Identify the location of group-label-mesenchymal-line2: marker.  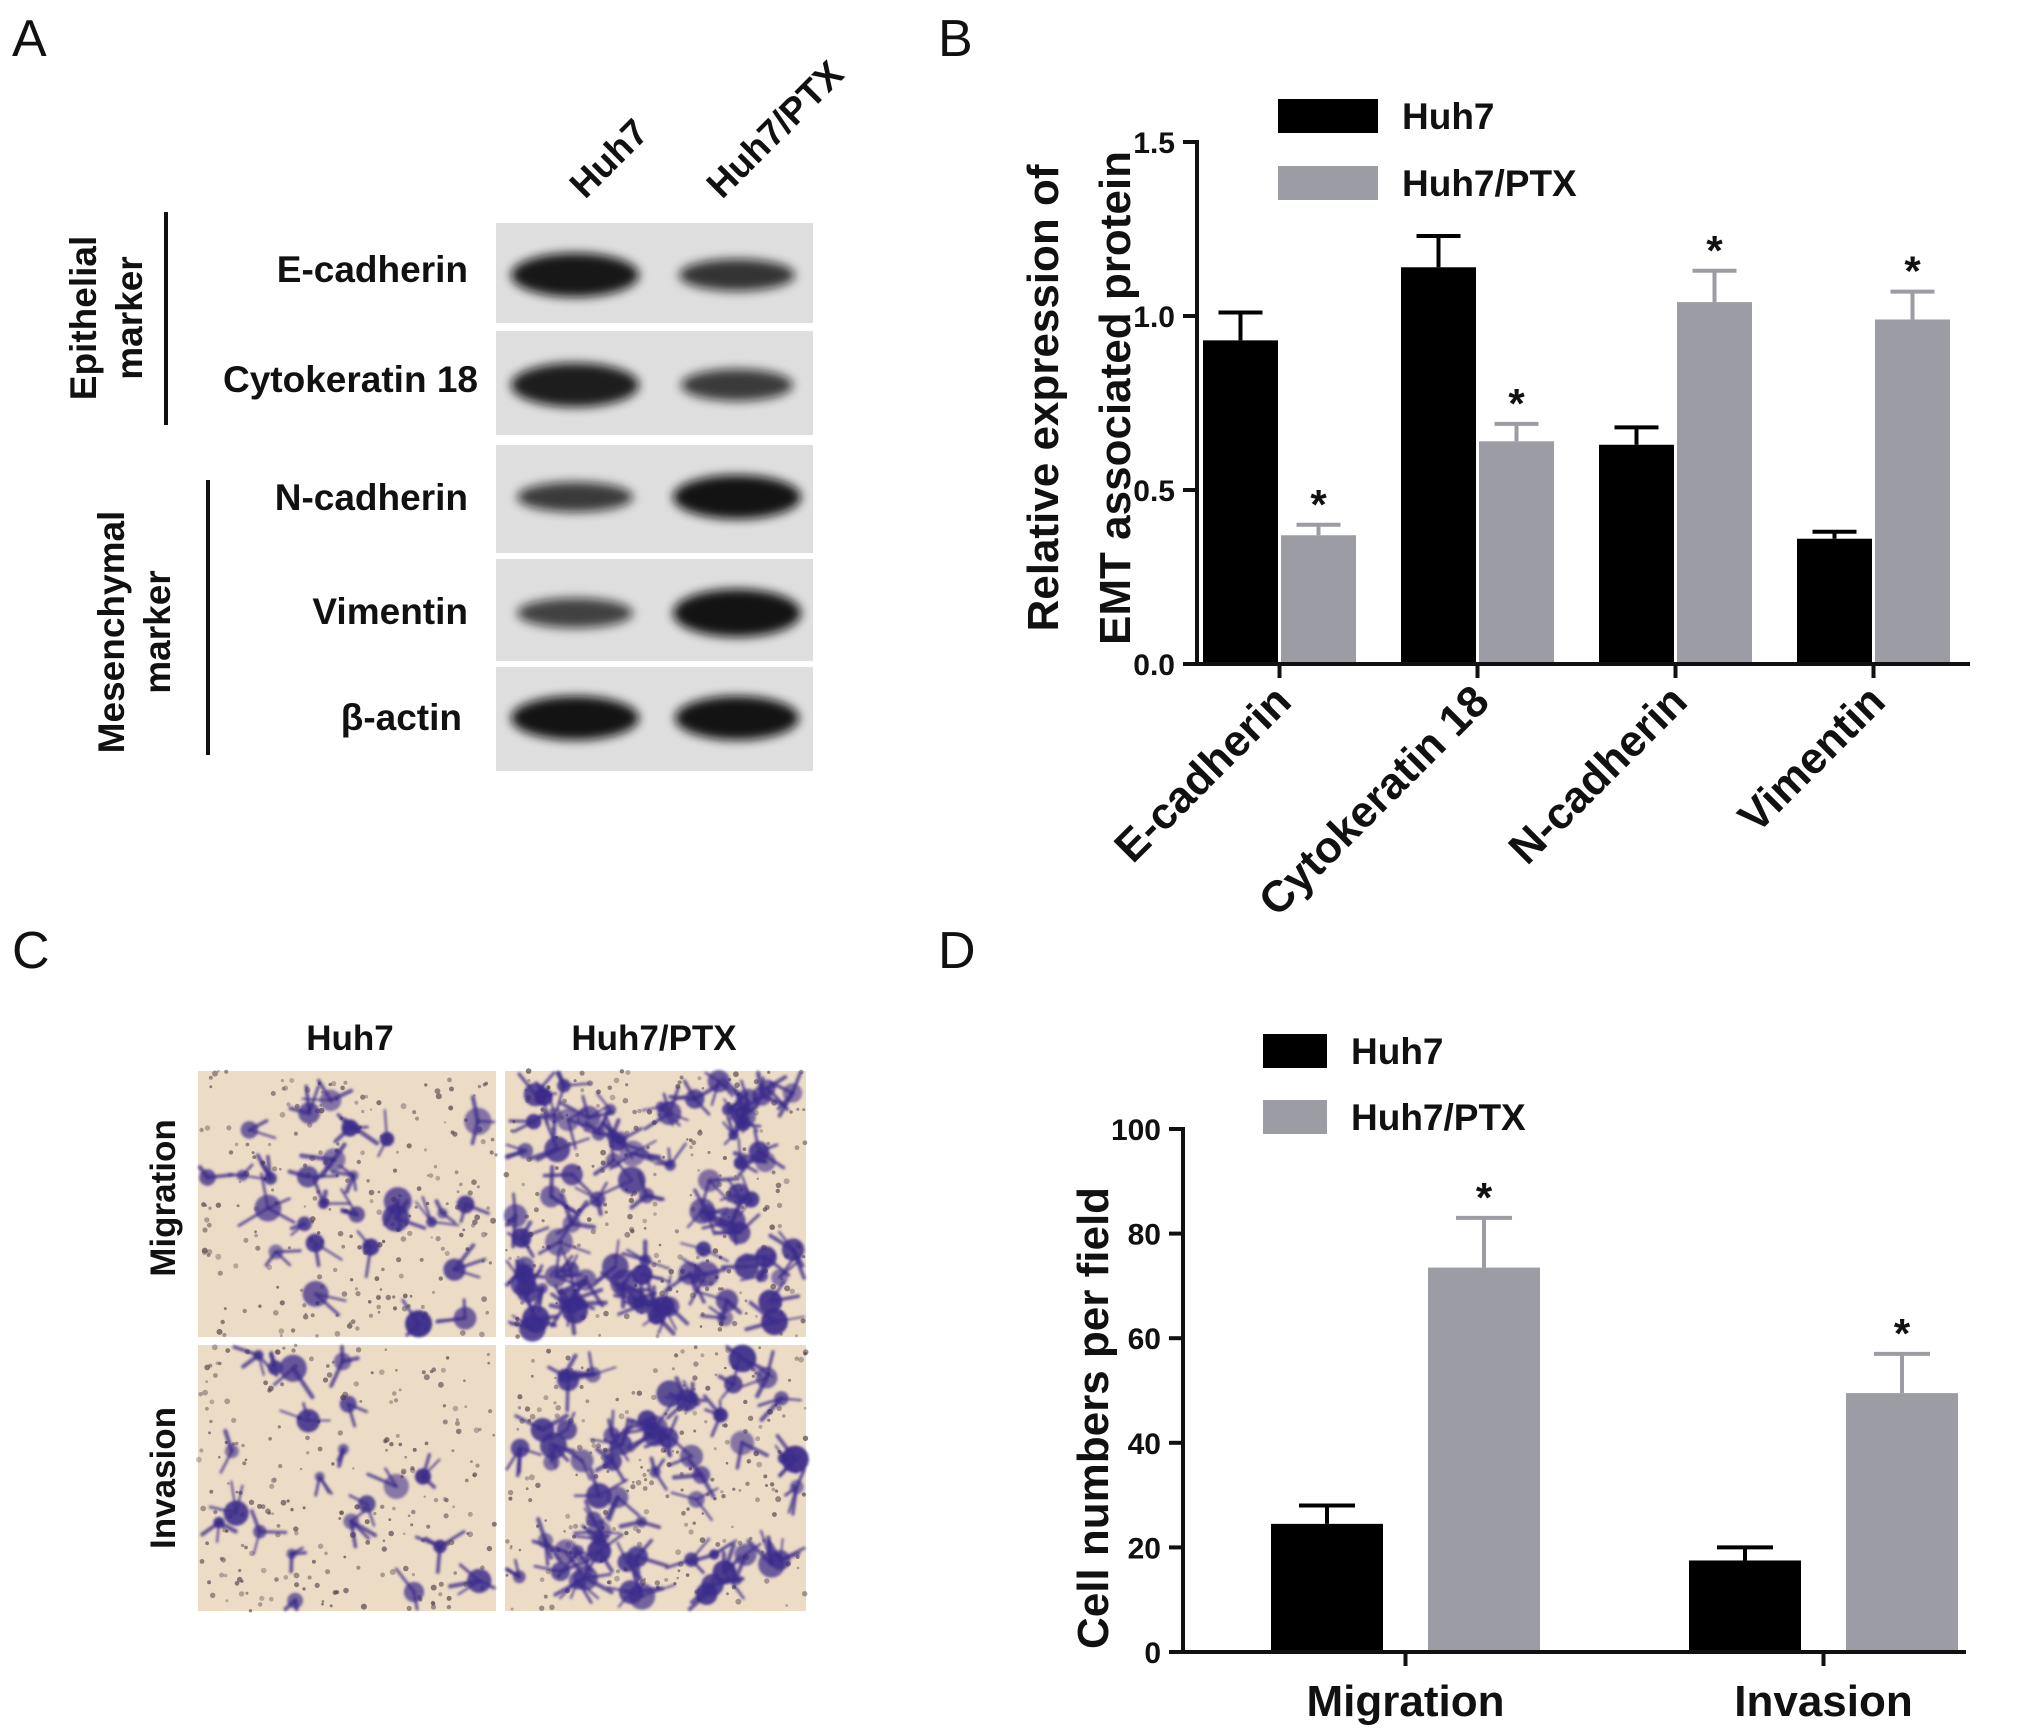
(157, 631).